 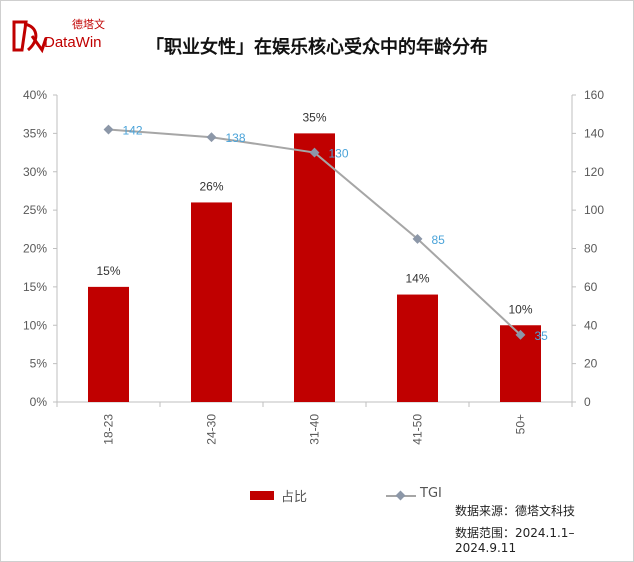 What do you see at coordinates (35, 287) in the screenshot?
I see `left-tick-label: 15%` at bounding box center [35, 287].